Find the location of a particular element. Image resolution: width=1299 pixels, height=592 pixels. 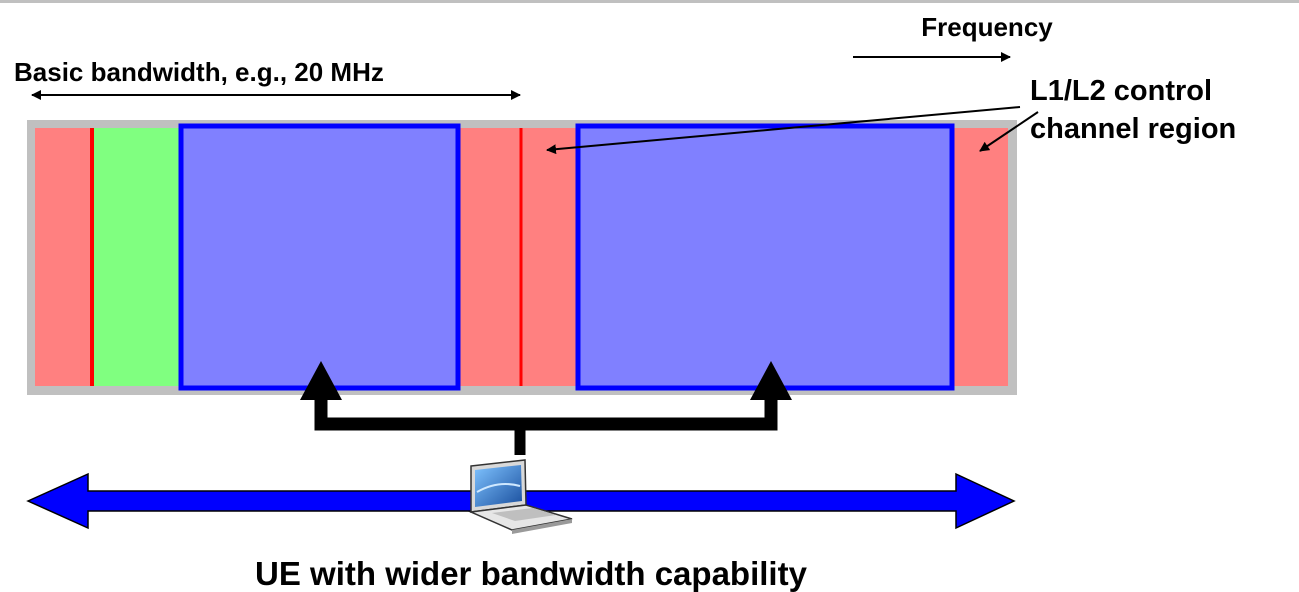

ue-caption: UE with wider bandwidth capability is located at coordinates (531, 573).